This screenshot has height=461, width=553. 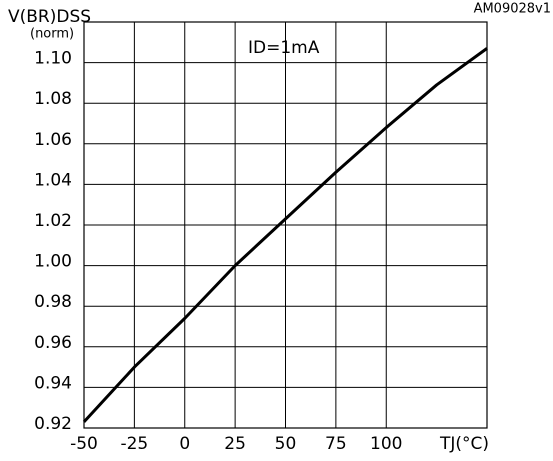 What do you see at coordinates (53, 59) in the screenshot?
I see `y-tick-label: 1.10` at bounding box center [53, 59].